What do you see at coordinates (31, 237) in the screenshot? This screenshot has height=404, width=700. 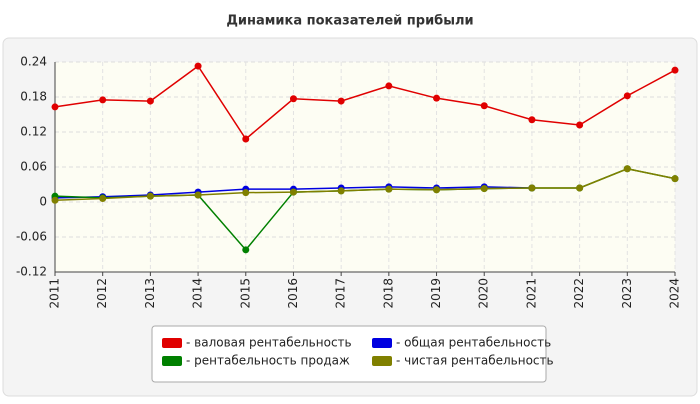 I see `y-tick-label: -0.06` at bounding box center [31, 237].